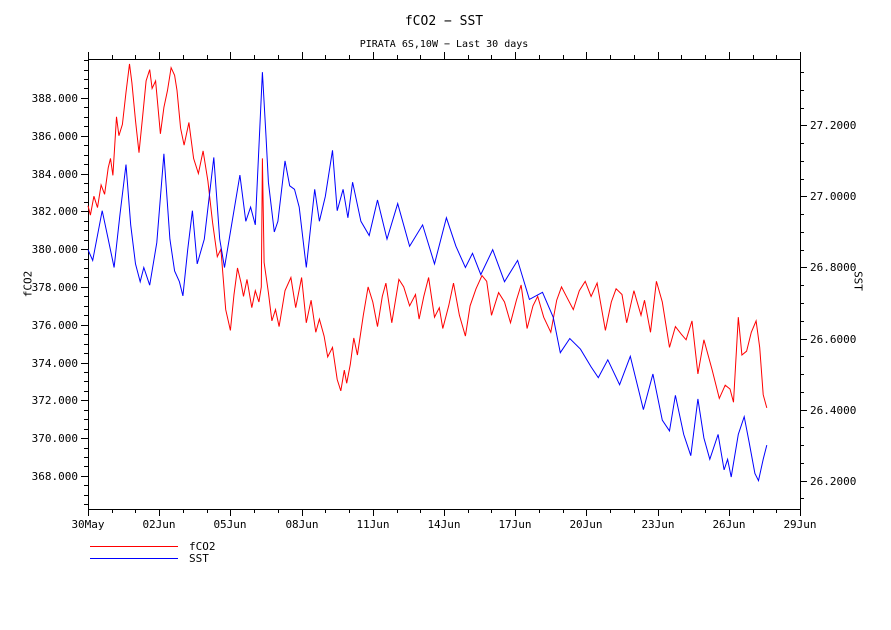 The height and width of the screenshot is (630, 891). Describe the element at coordinates (134, 558) in the screenshot. I see `sst-line-swatch` at that location.